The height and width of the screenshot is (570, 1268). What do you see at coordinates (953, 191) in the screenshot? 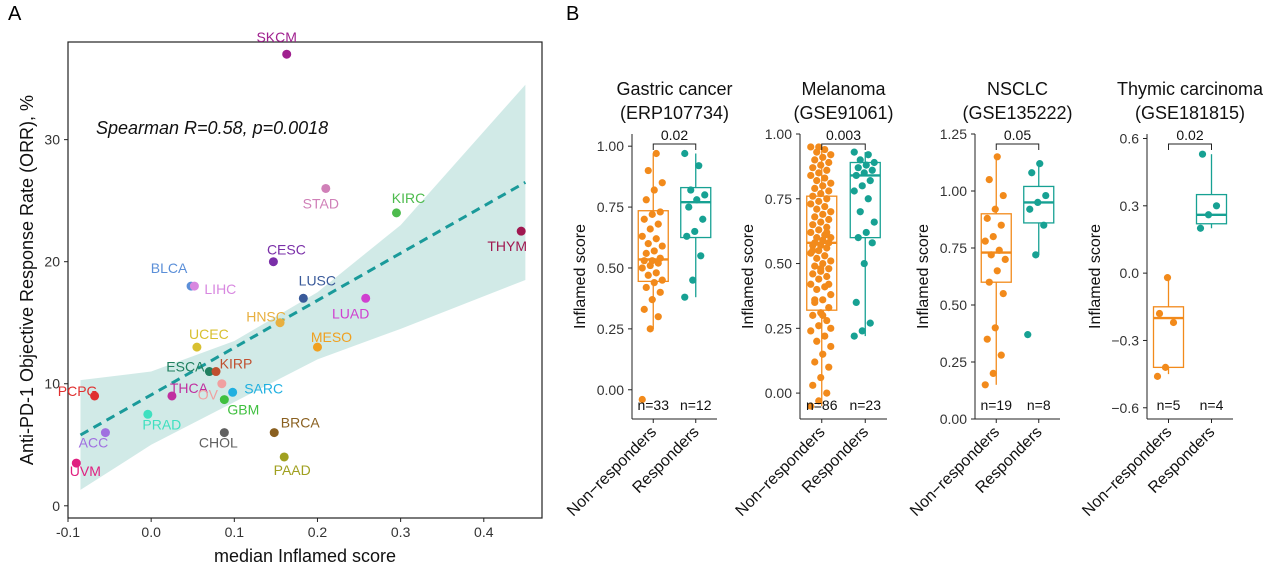
I see `y-tick-label: 1.00` at bounding box center [953, 191].